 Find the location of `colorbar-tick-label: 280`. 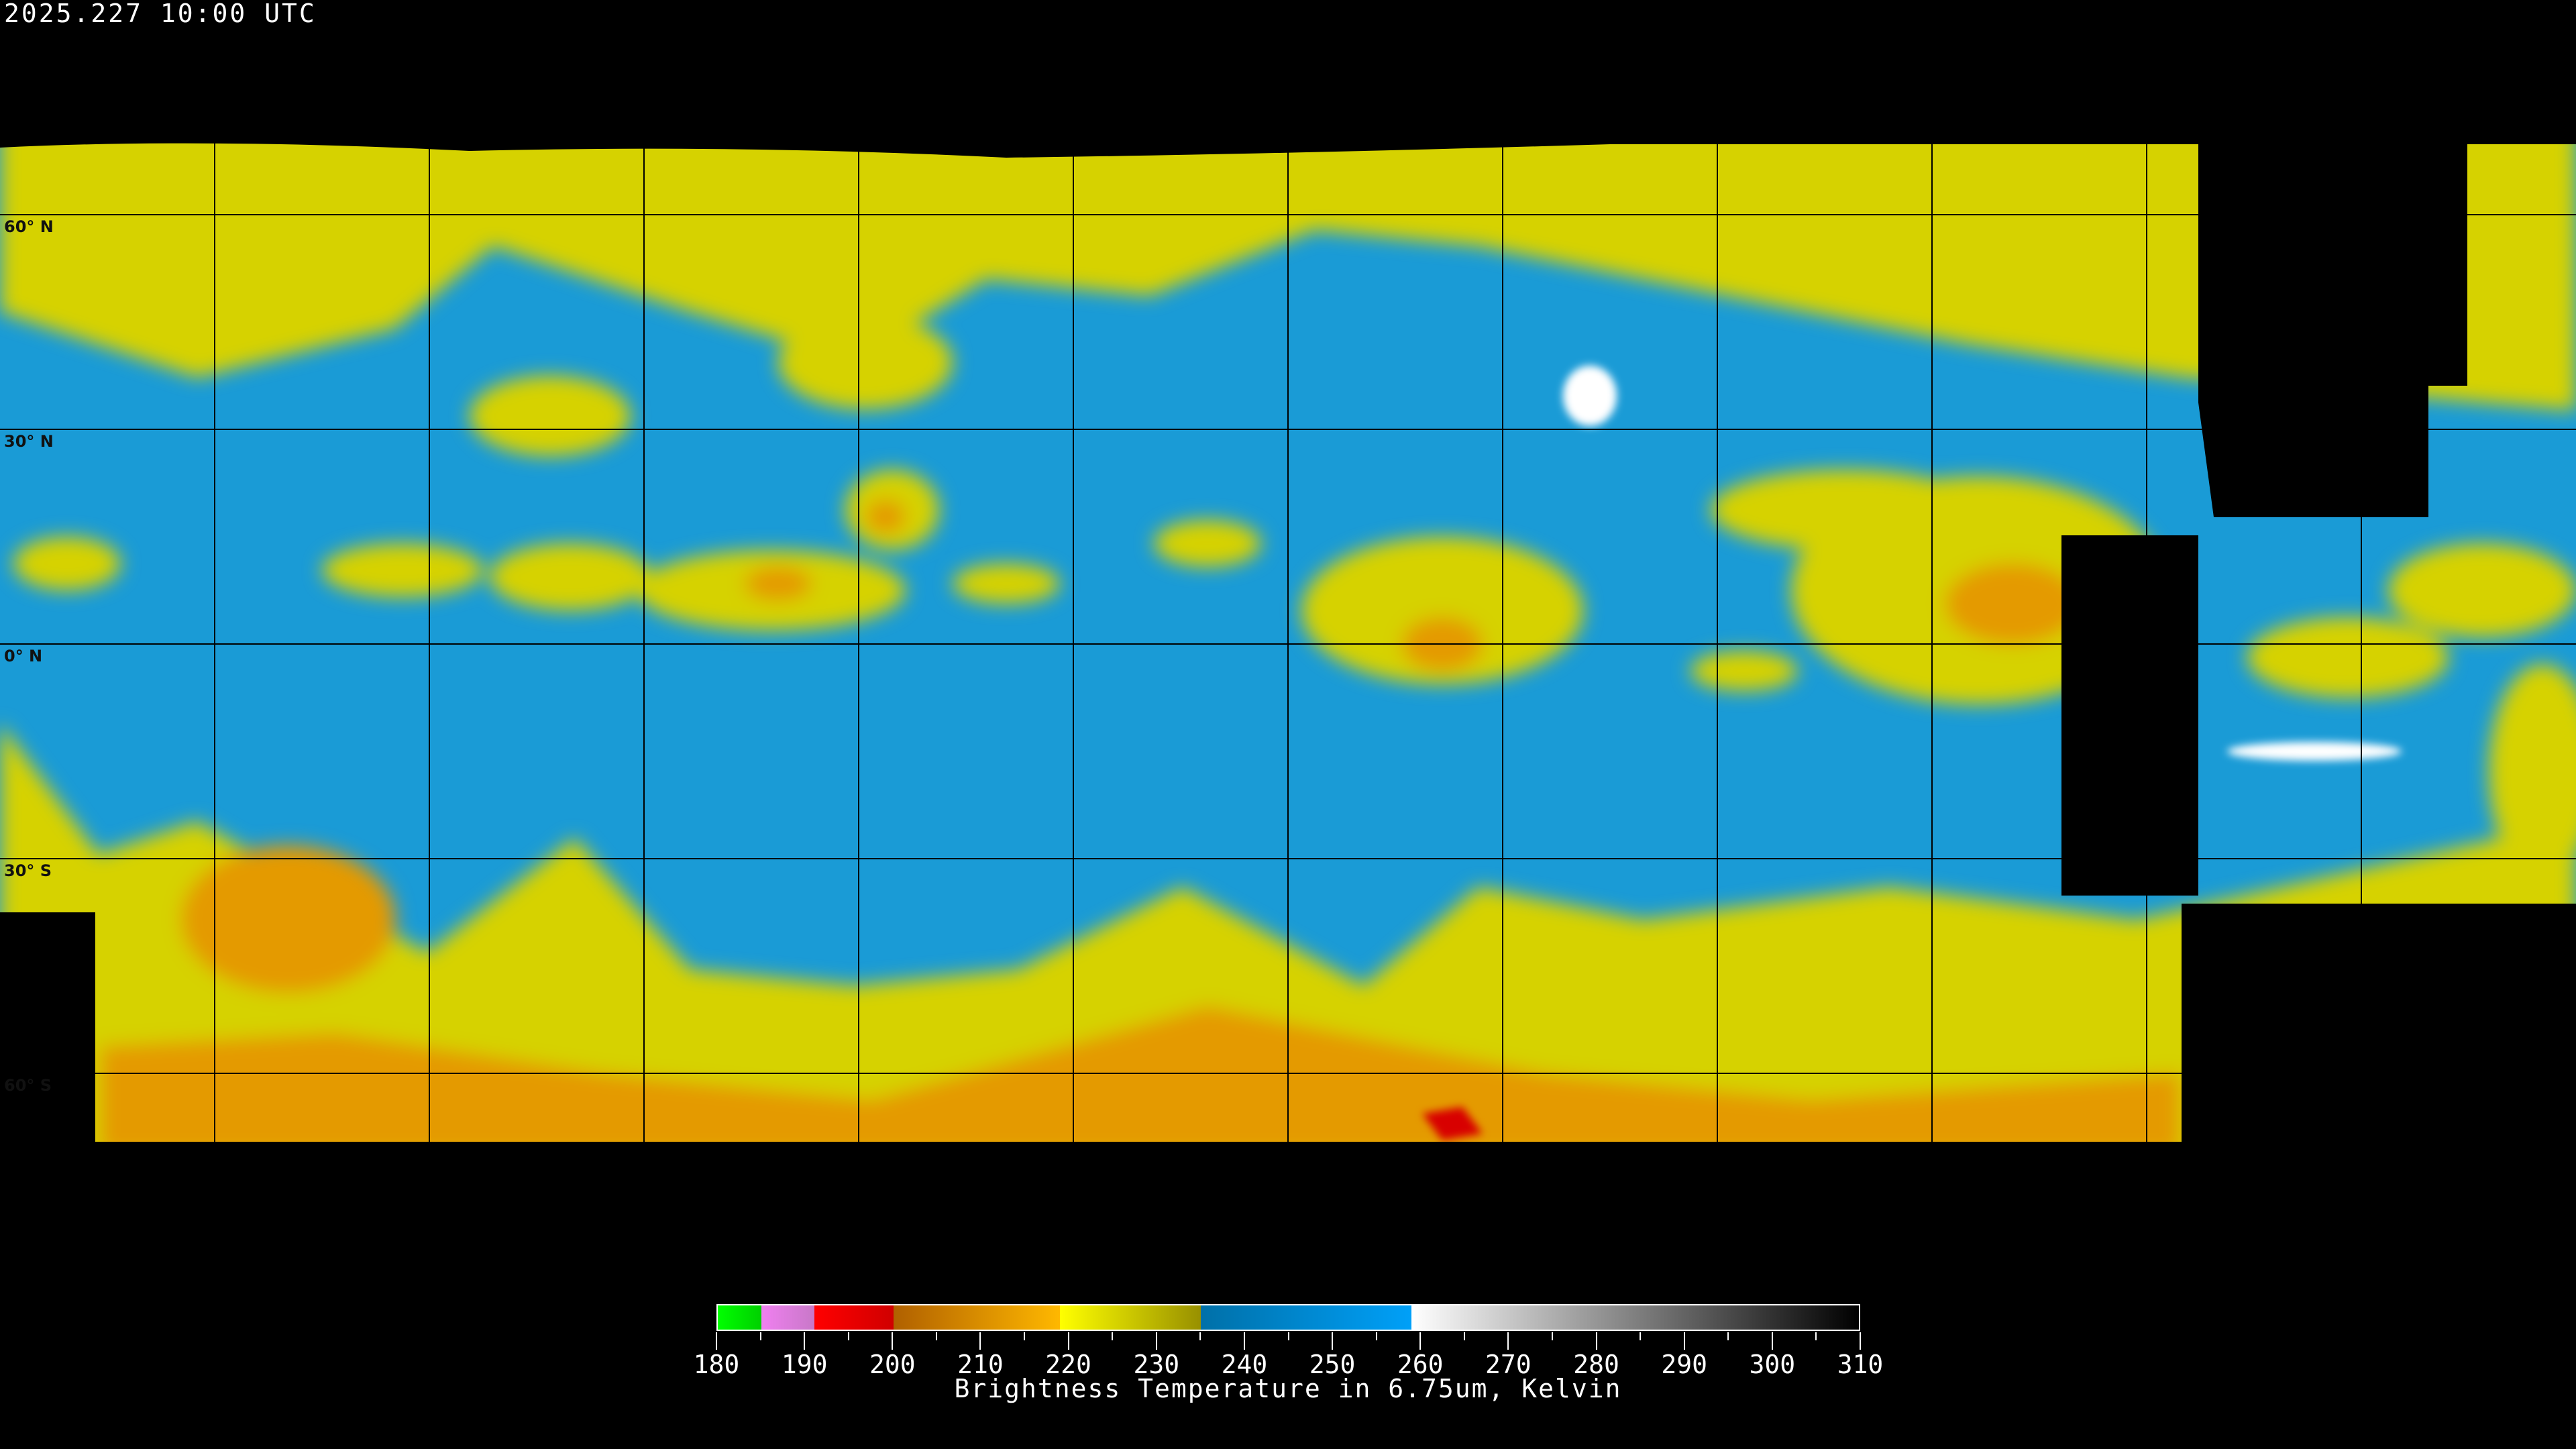

colorbar-tick-label: 280 is located at coordinates (1596, 1364).